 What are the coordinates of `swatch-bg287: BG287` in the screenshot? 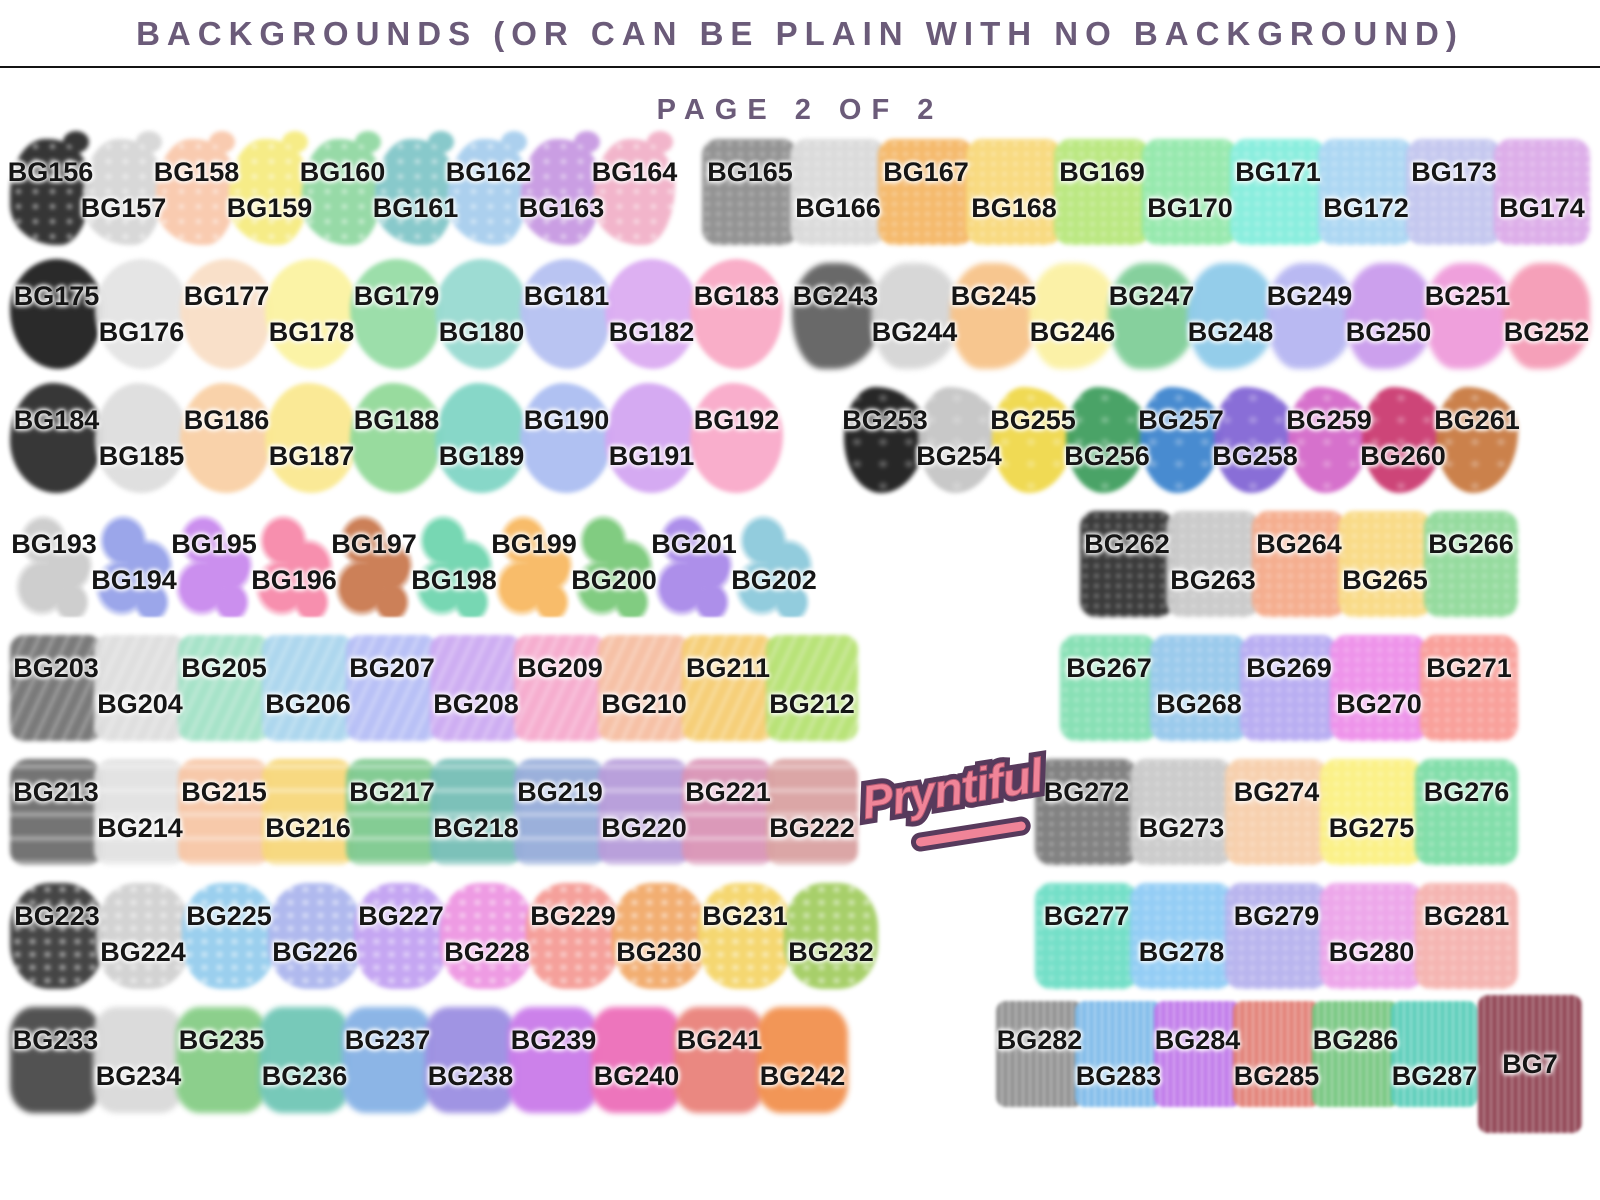 It's located at (1434, 1058).